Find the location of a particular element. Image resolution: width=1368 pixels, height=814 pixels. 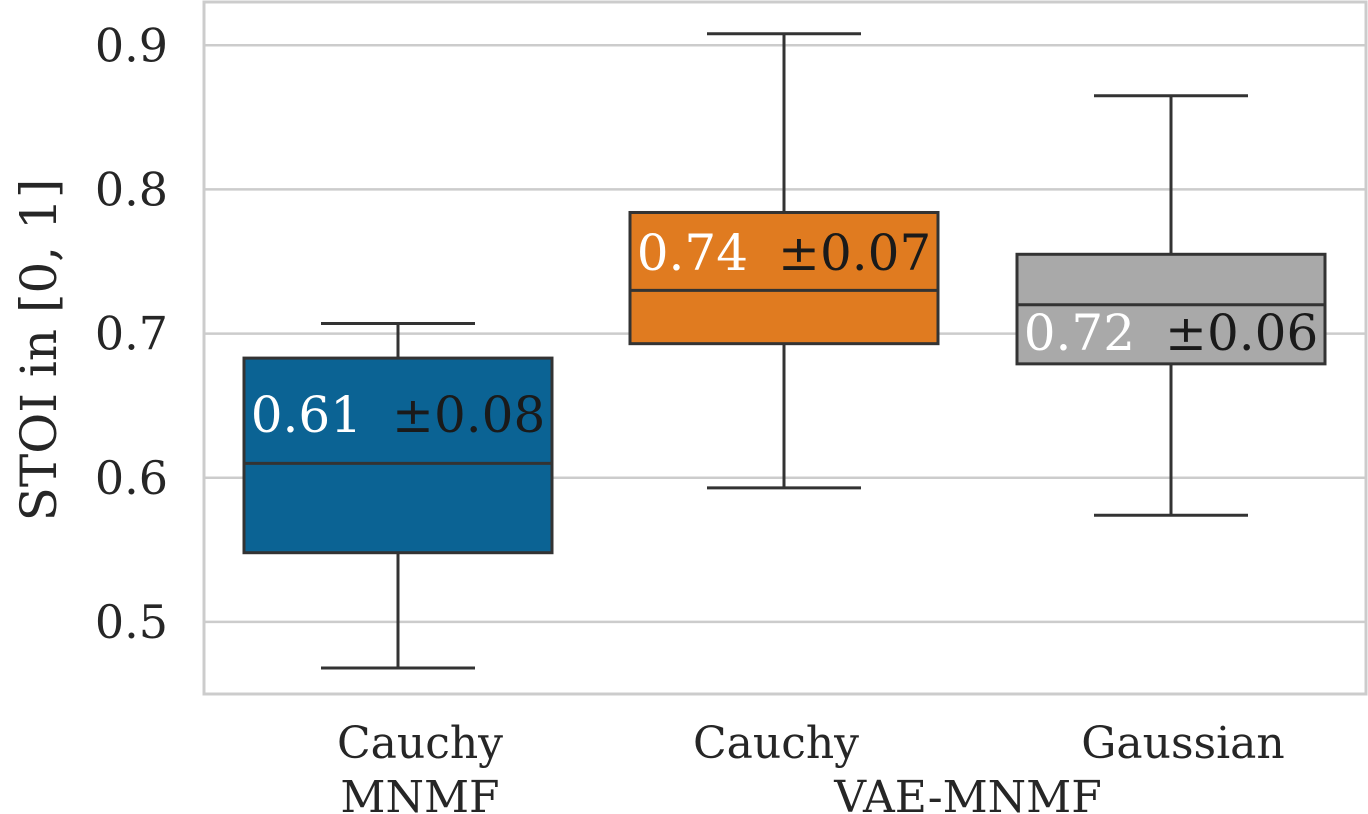

group-label: MNMF is located at coordinates (419, 793).